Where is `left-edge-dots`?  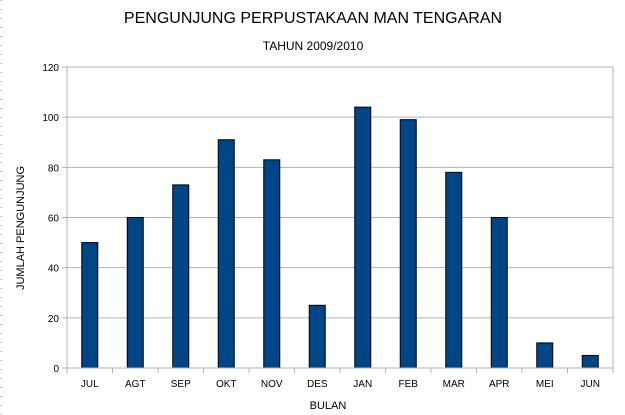 left-edge-dots is located at coordinates (1, 207).